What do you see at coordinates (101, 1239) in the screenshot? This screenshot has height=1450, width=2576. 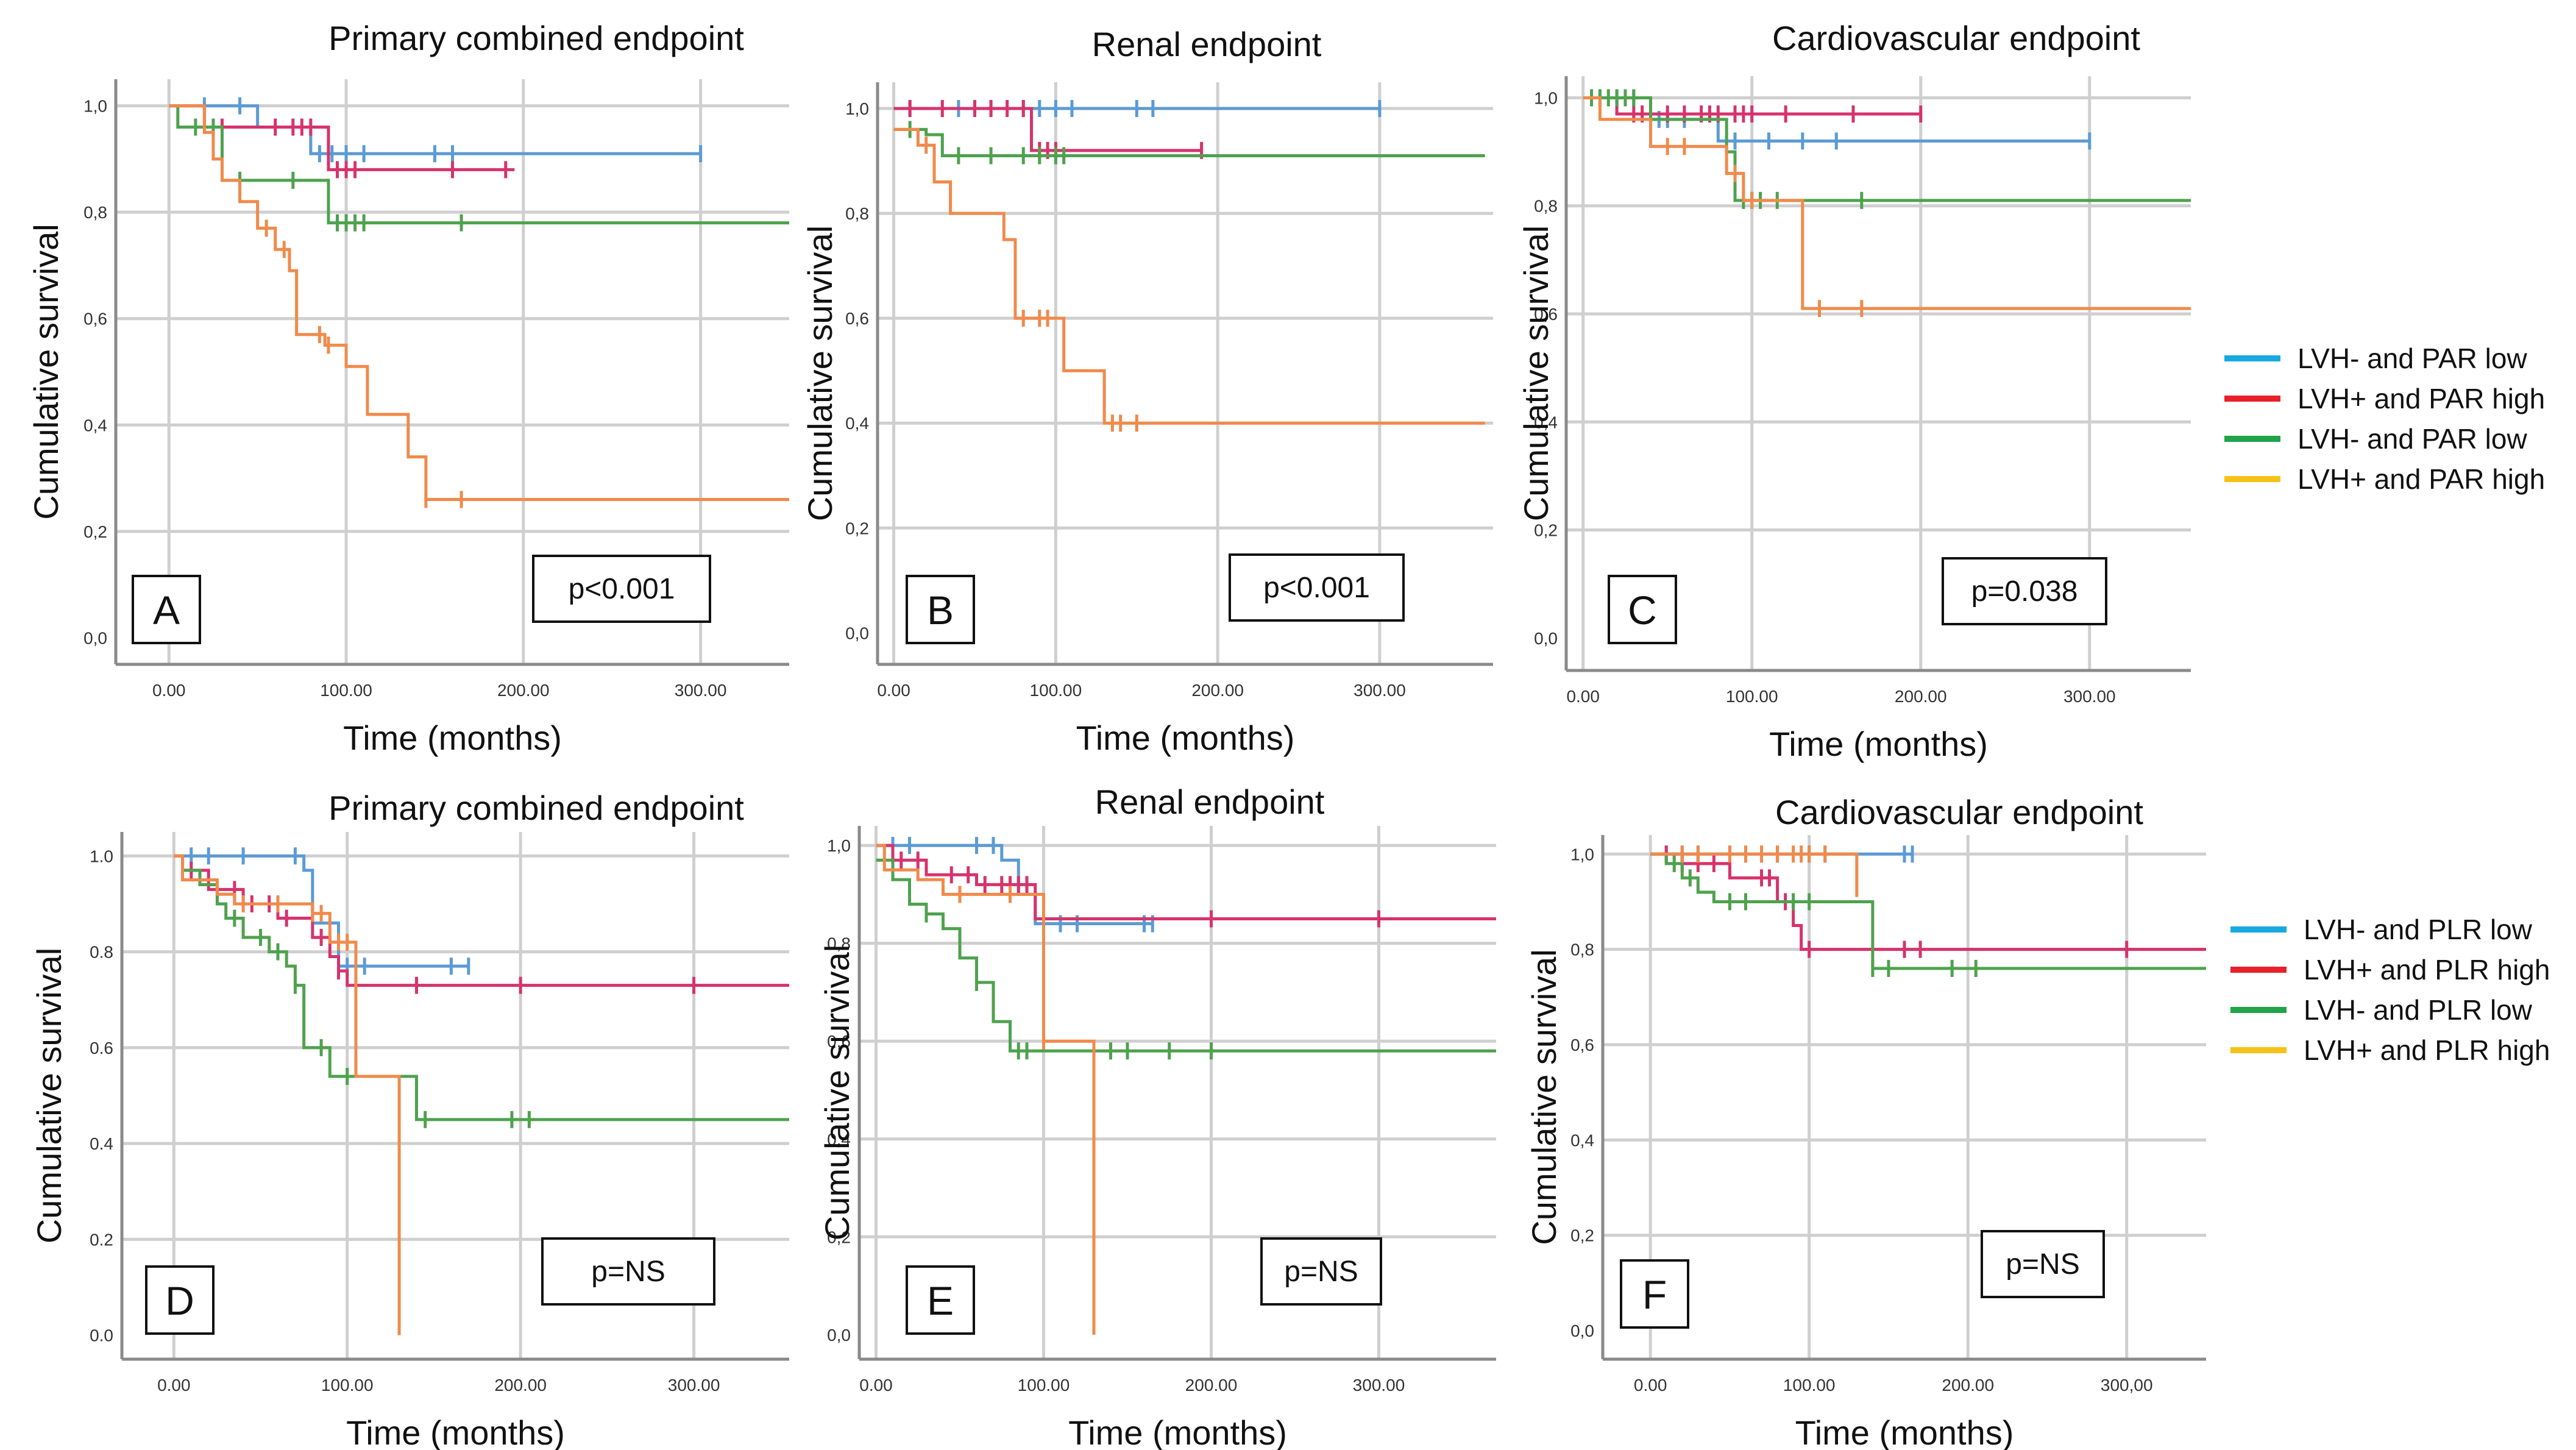 I see `y-tick-label: 0.2` at bounding box center [101, 1239].